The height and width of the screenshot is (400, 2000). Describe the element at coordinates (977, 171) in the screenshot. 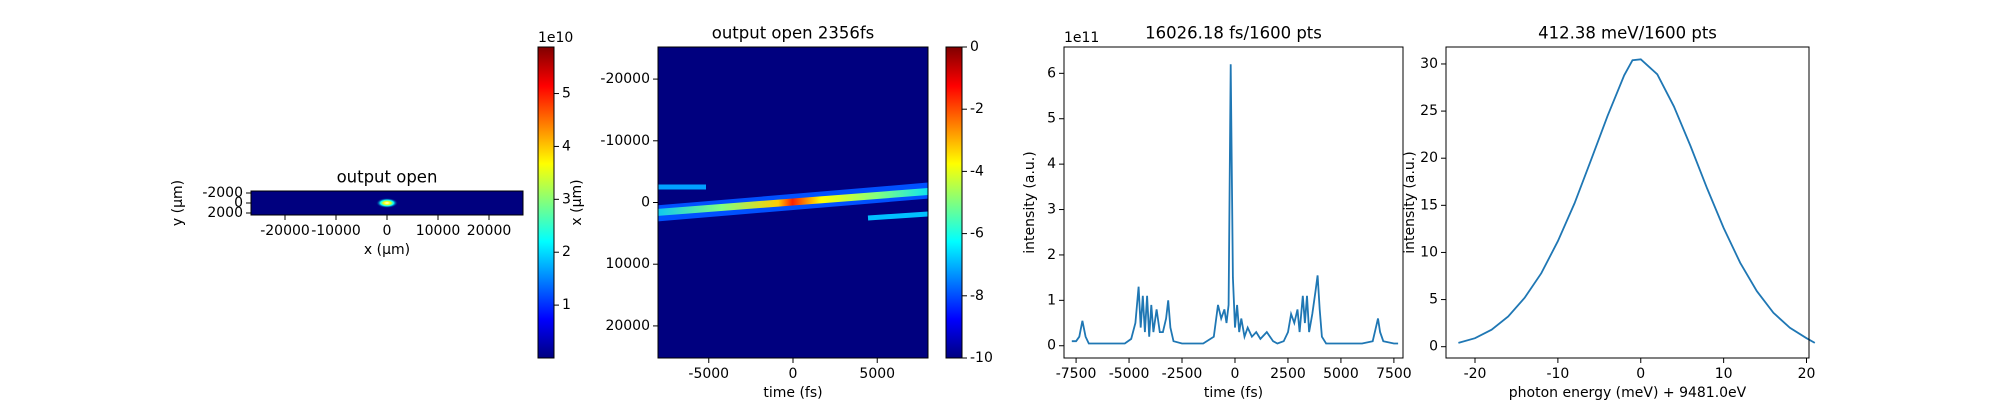

I see `colorbar-tick-label: -4` at that location.